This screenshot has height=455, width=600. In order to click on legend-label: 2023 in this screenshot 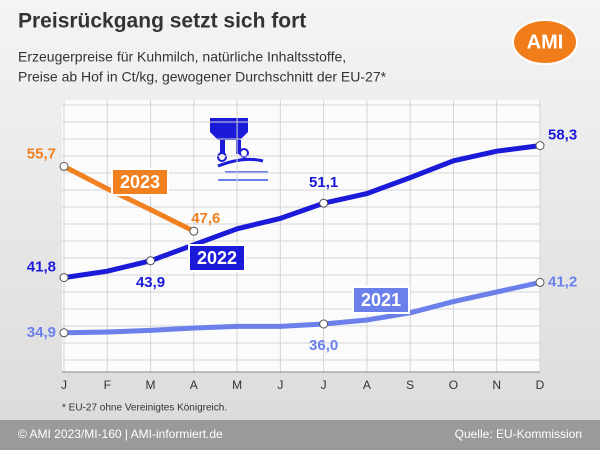, I will do `click(140, 182)`.